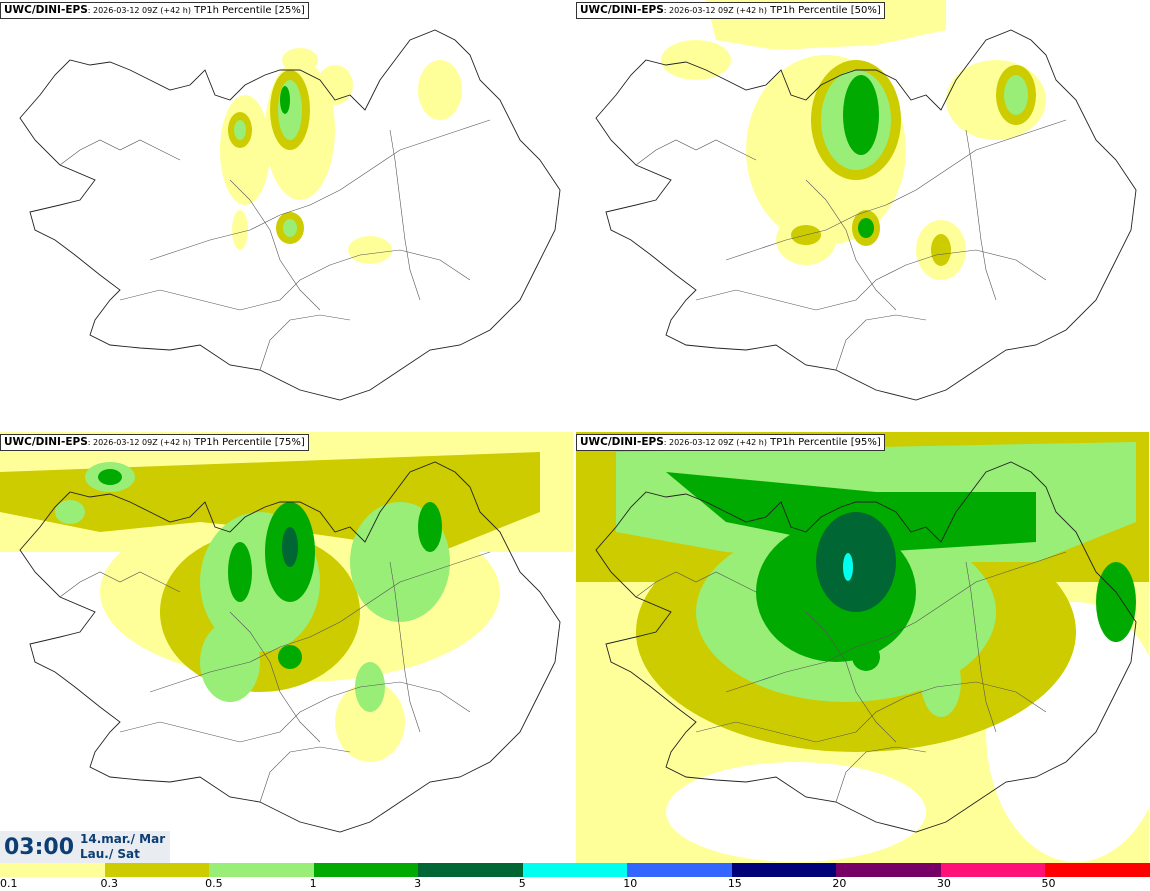 Image resolution: width=1150 pixels, height=891 pixels. Describe the element at coordinates (734, 883) in the screenshot. I see `colorbar-label: 15` at that location.